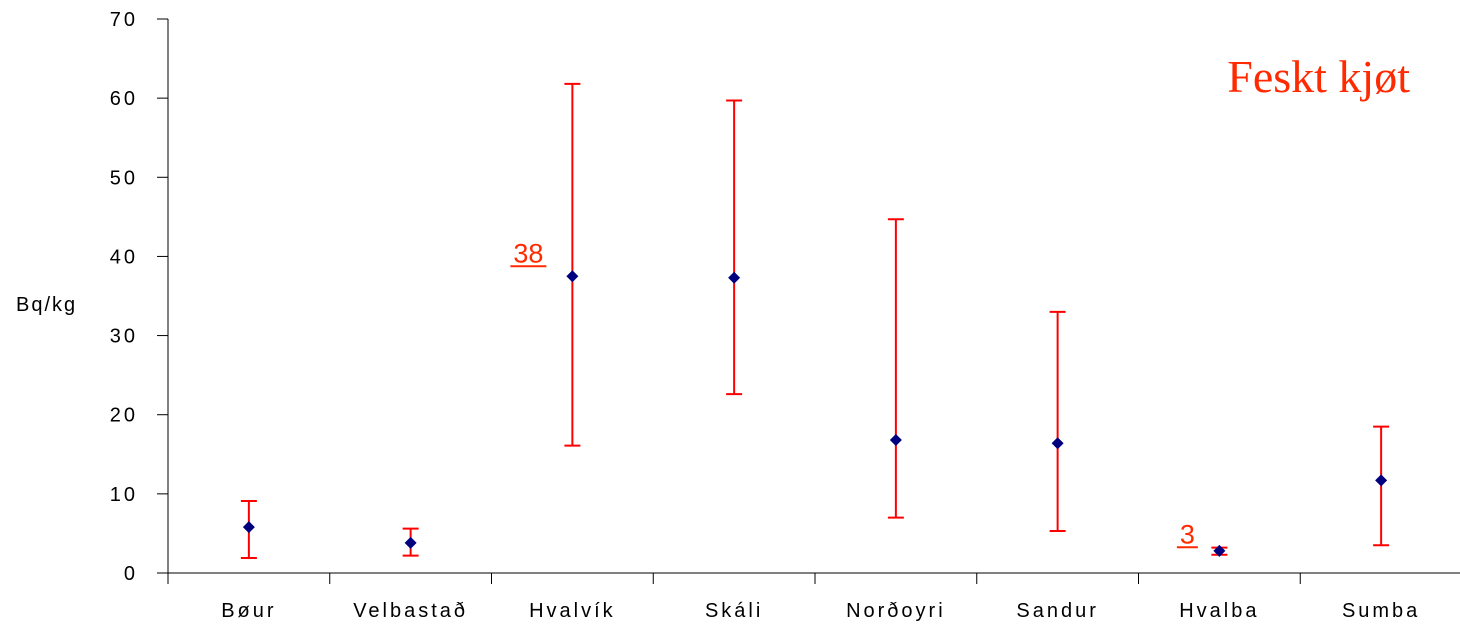  What do you see at coordinates (124, 178) in the screenshot?
I see `y-tick-label: 50` at bounding box center [124, 178].